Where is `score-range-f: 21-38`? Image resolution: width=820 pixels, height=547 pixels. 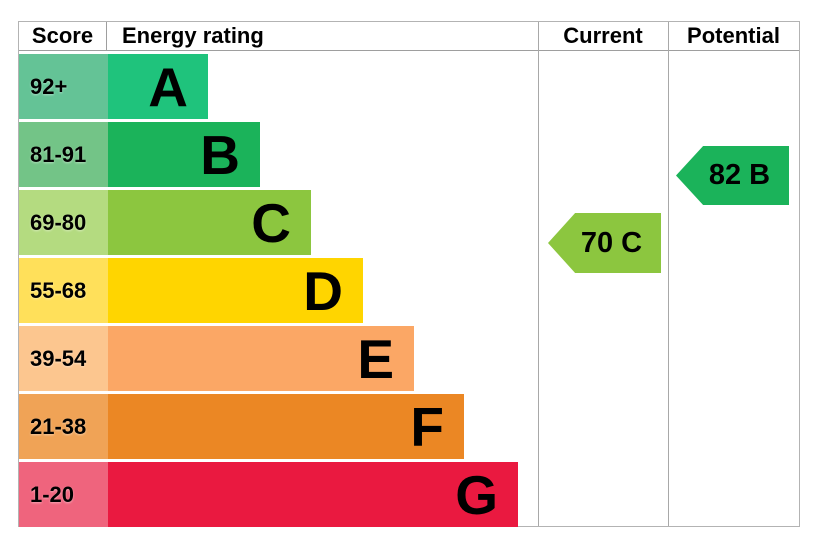 score-range-f: 21-38 is located at coordinates (63, 426).